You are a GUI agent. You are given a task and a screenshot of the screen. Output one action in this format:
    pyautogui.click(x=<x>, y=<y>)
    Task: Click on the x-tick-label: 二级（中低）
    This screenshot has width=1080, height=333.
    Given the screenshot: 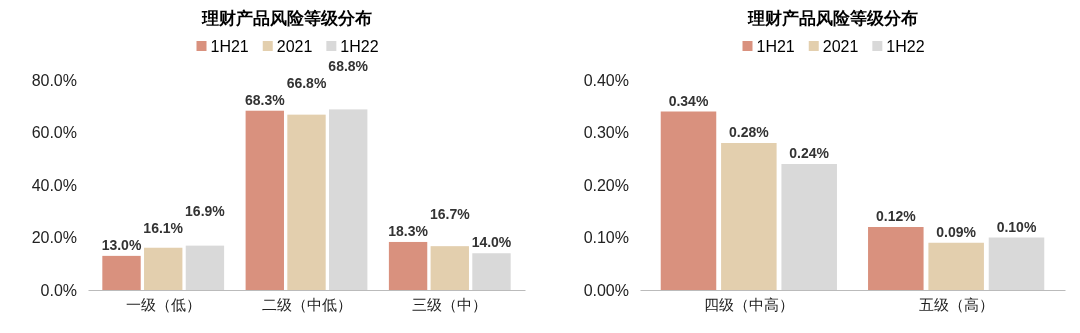 What is the action you would take?
    pyautogui.click(x=306, y=304)
    